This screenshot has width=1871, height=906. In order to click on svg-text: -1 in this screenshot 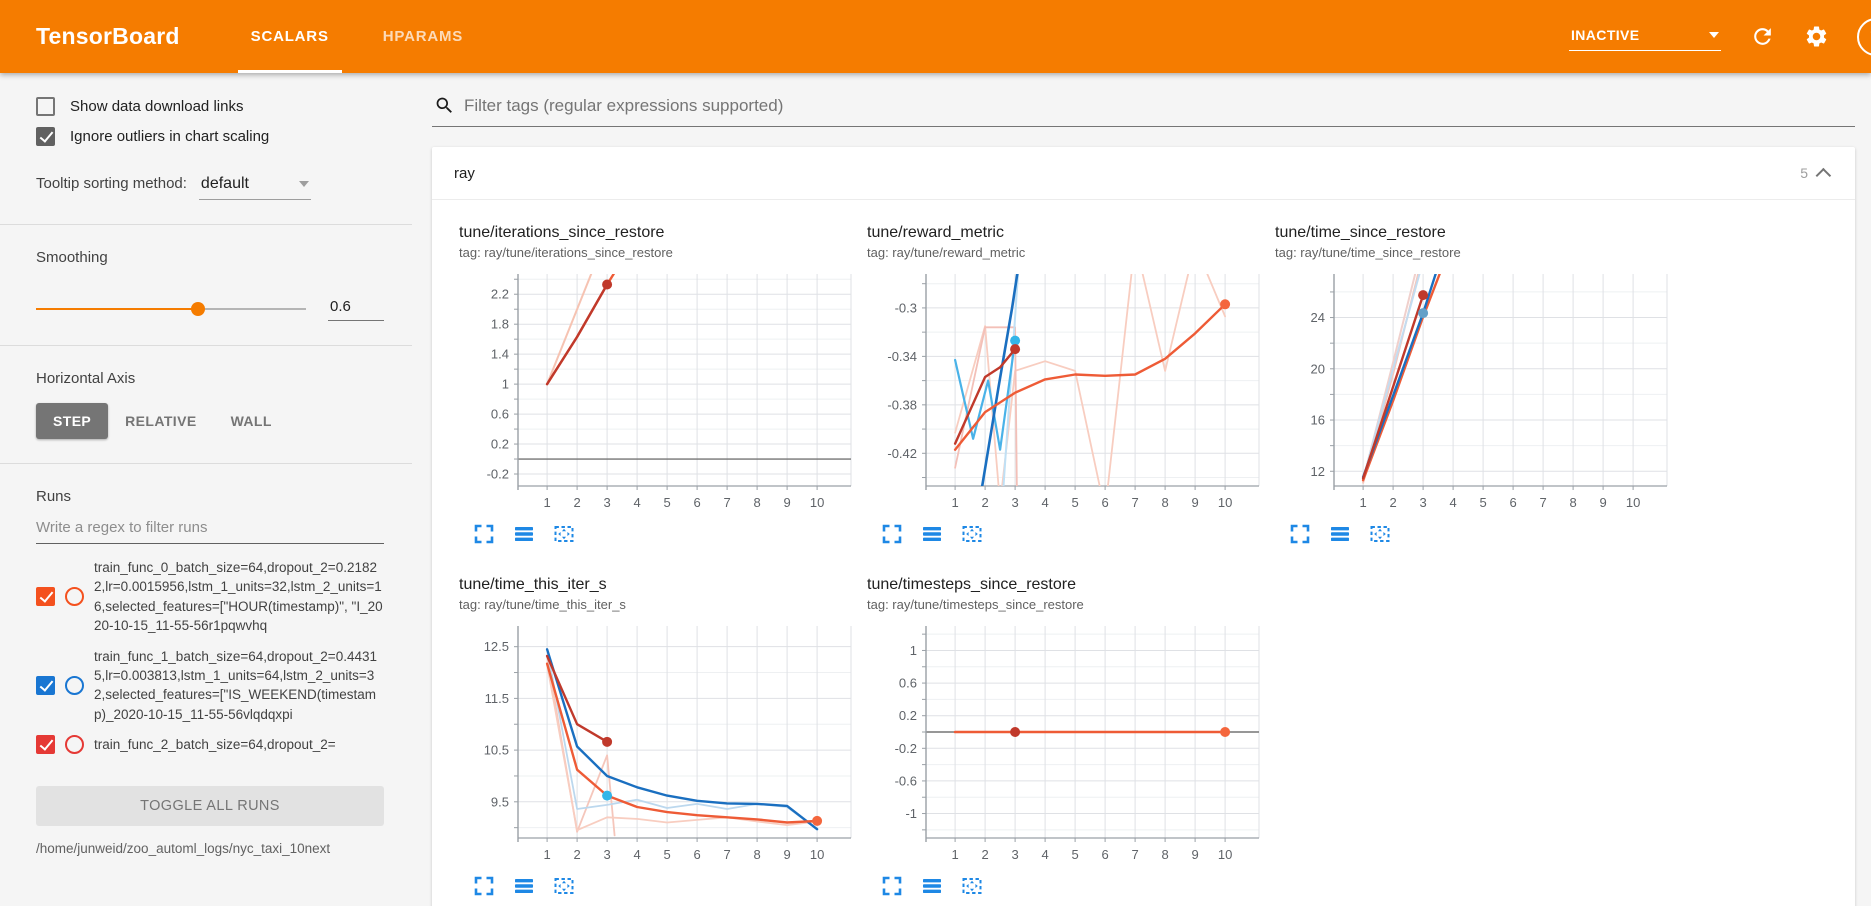, I will do `click(911, 813)`.